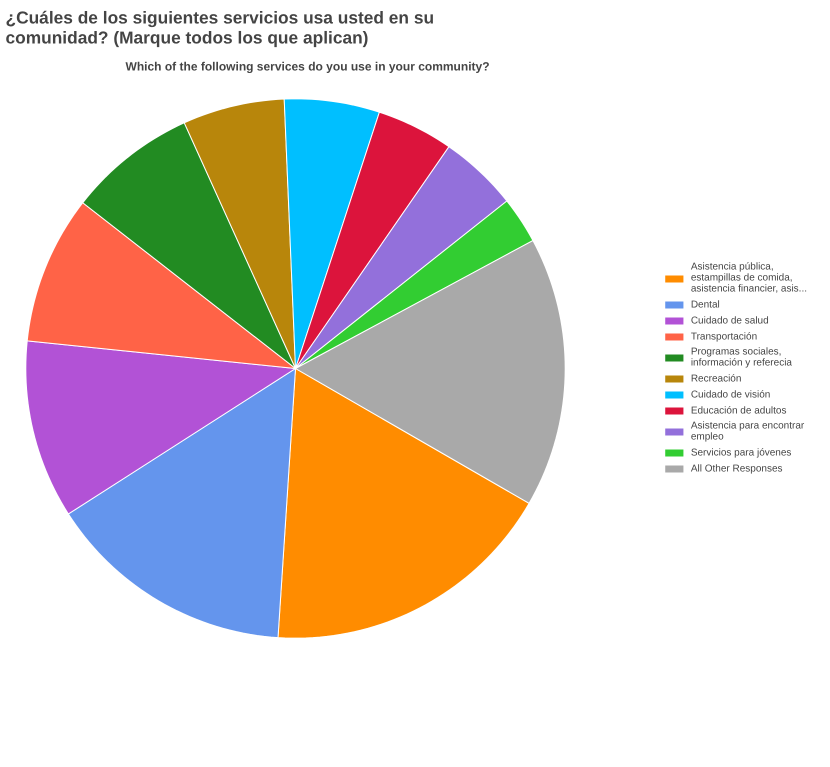 The image size is (830, 767). I want to click on legend-label: Servicios para jóvenes, so click(741, 452).